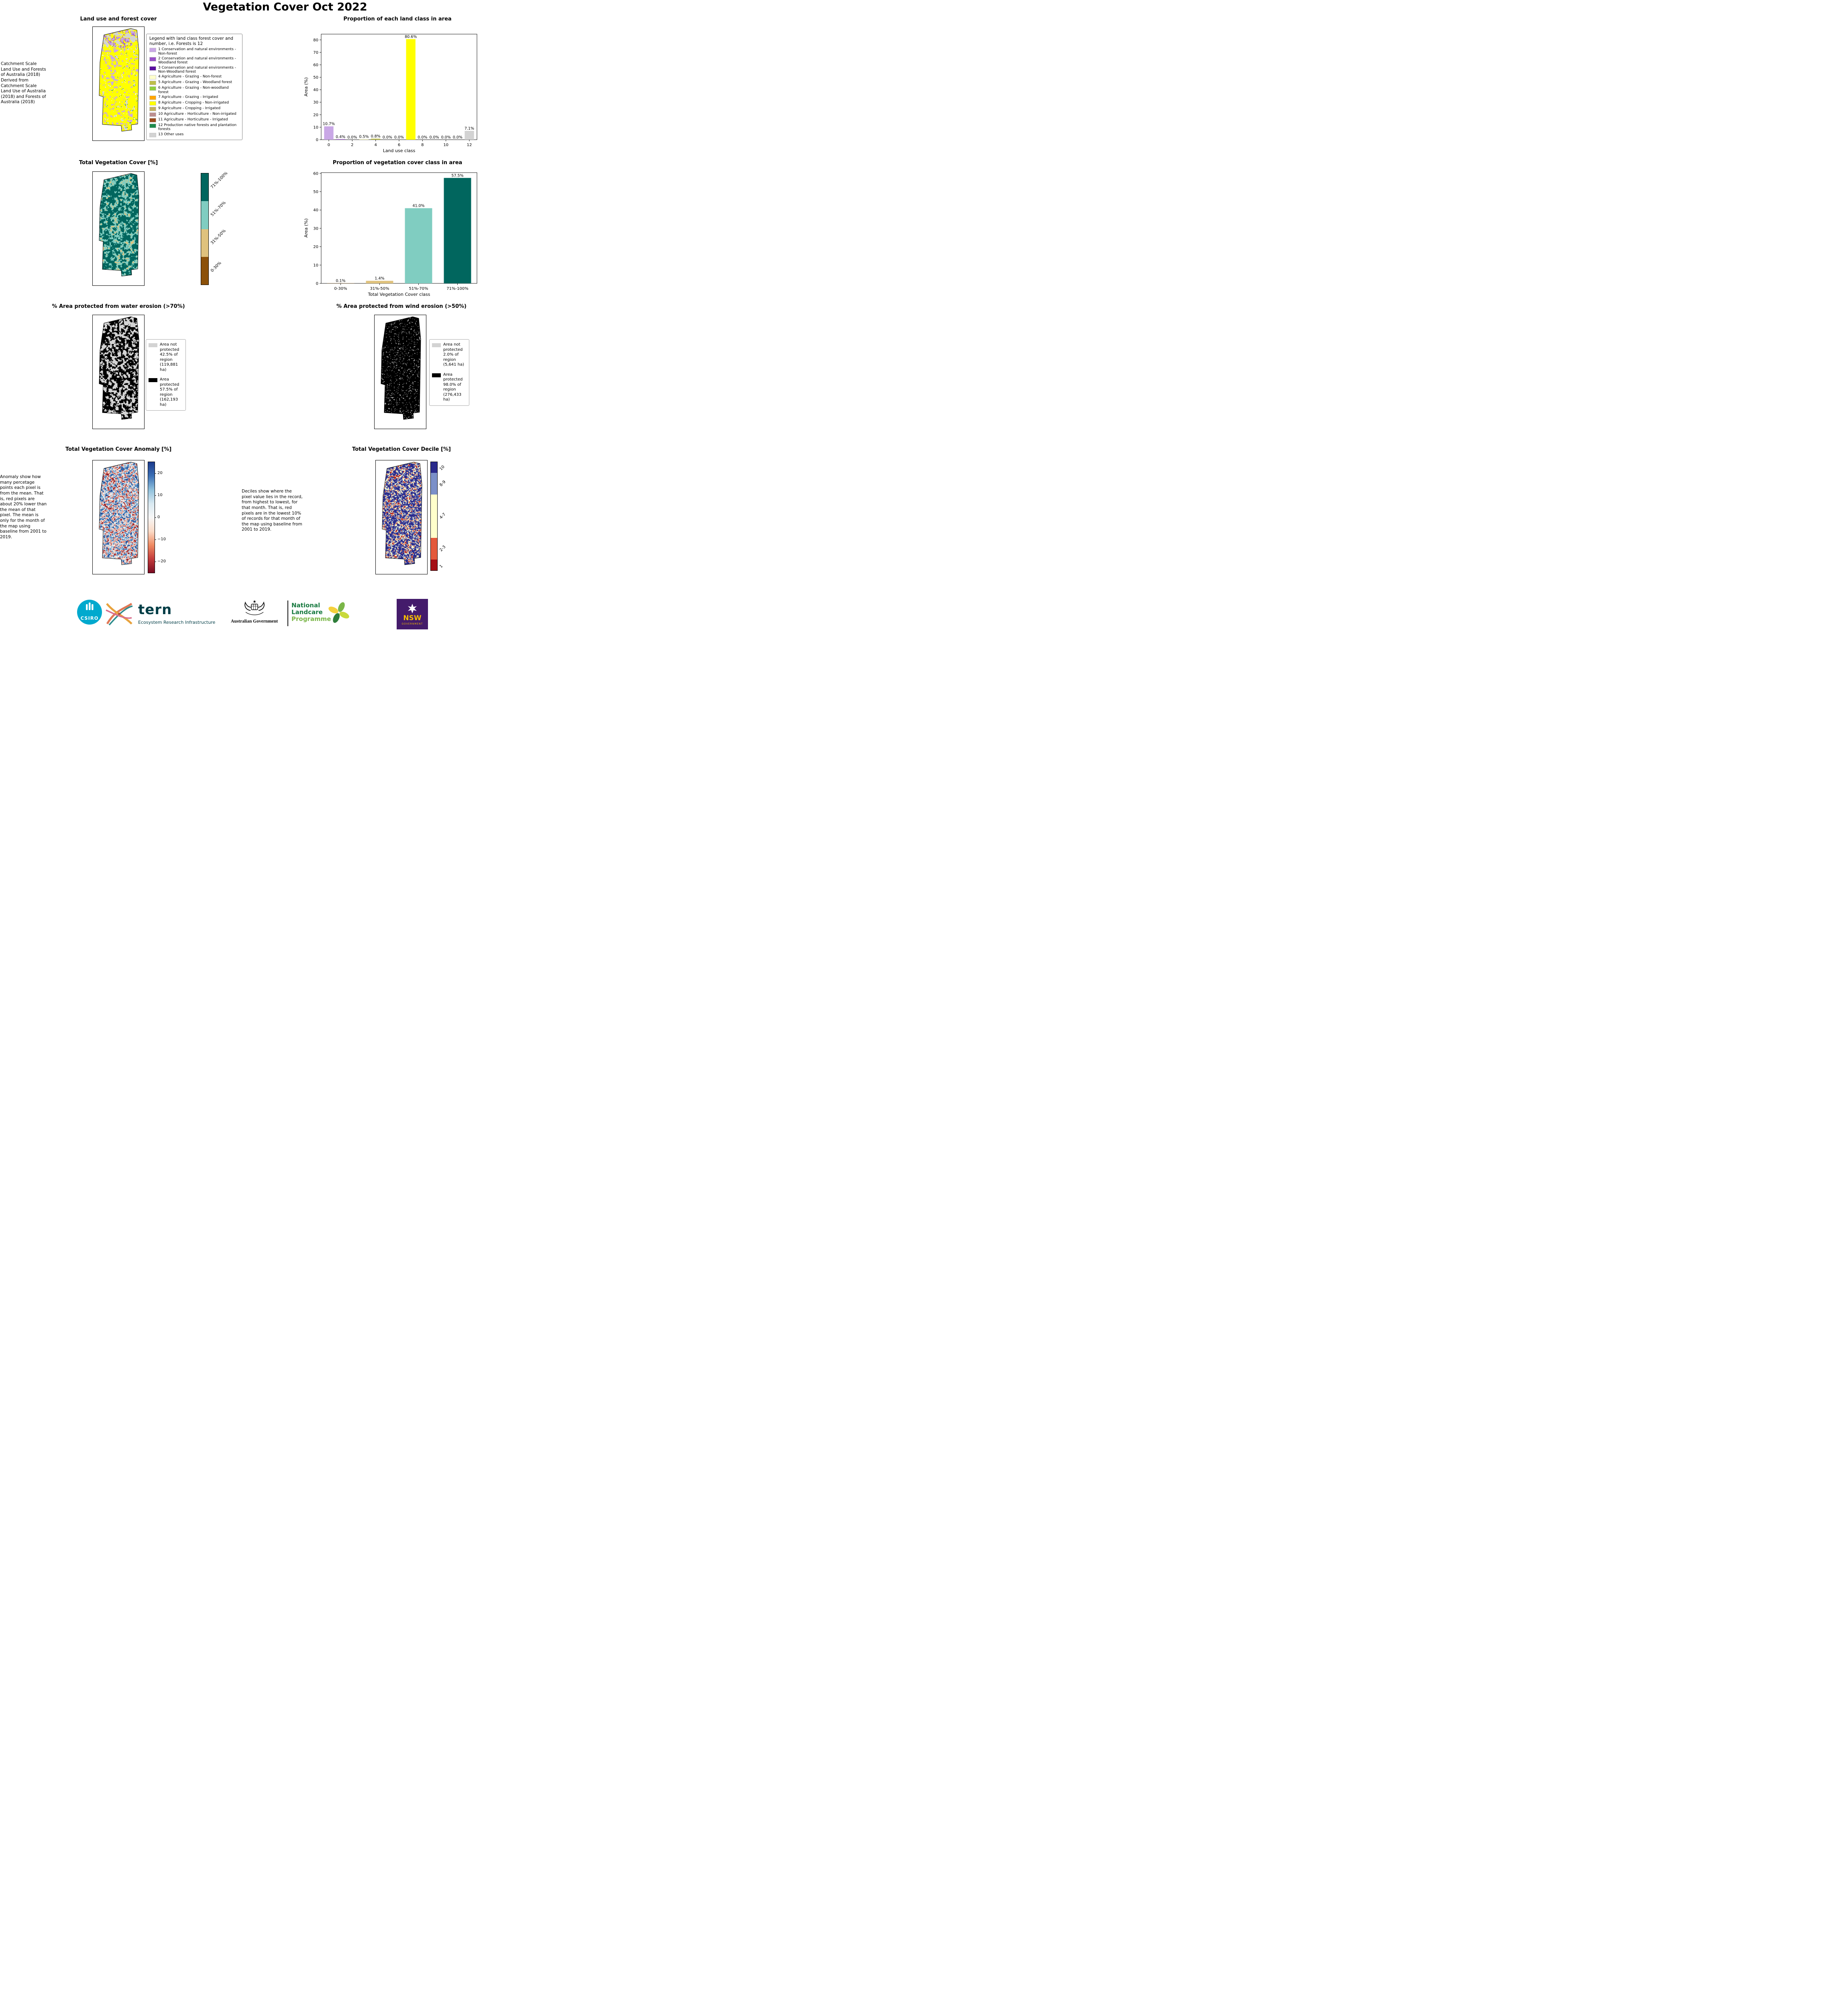 This screenshot has width=1848, height=2007. What do you see at coordinates (376, 145) in the screenshot?
I see `x-tick-label: 4` at bounding box center [376, 145].